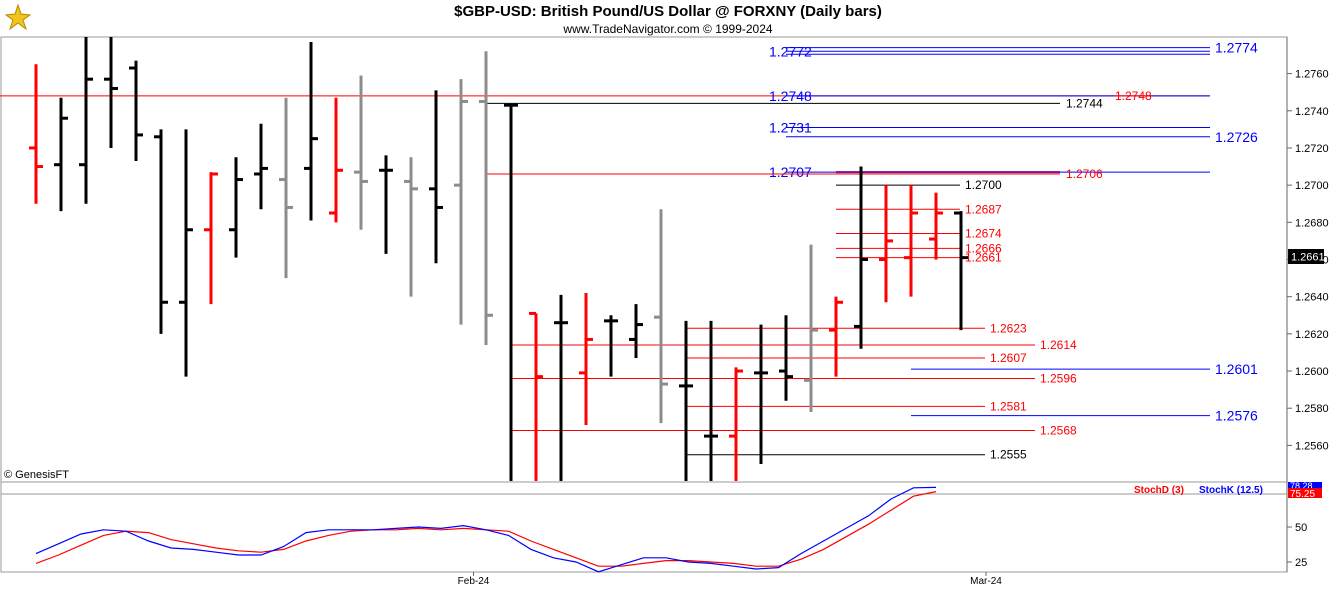 The height and width of the screenshot is (591, 1336). Describe the element at coordinates (1312, 372) in the screenshot. I see `price-tick-label: 1.2600` at that location.